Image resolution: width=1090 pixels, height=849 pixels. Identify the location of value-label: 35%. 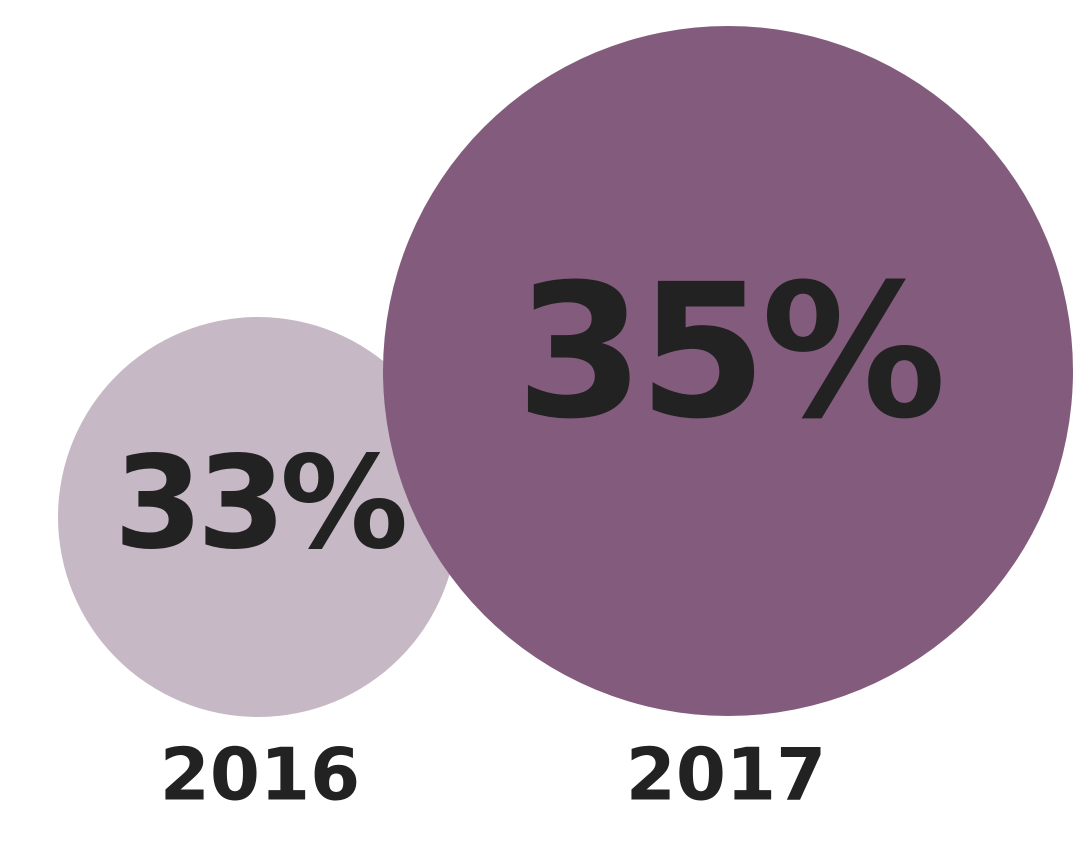
(728, 352).